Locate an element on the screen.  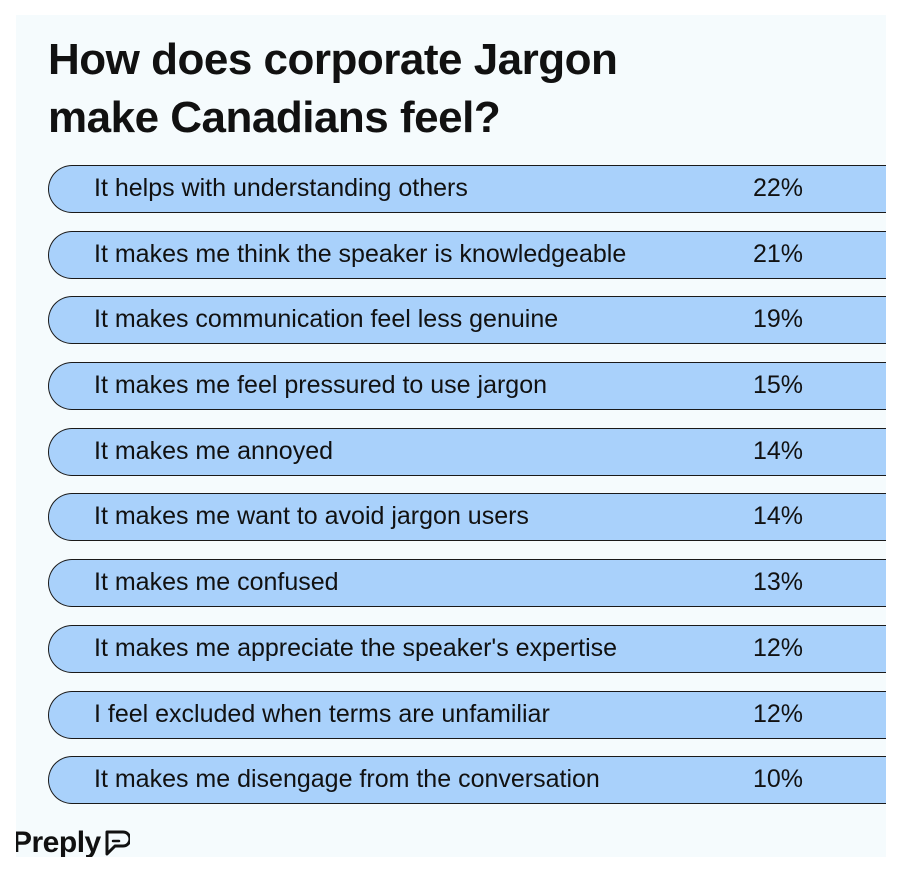
value-label: 10% is located at coordinates (778, 779).